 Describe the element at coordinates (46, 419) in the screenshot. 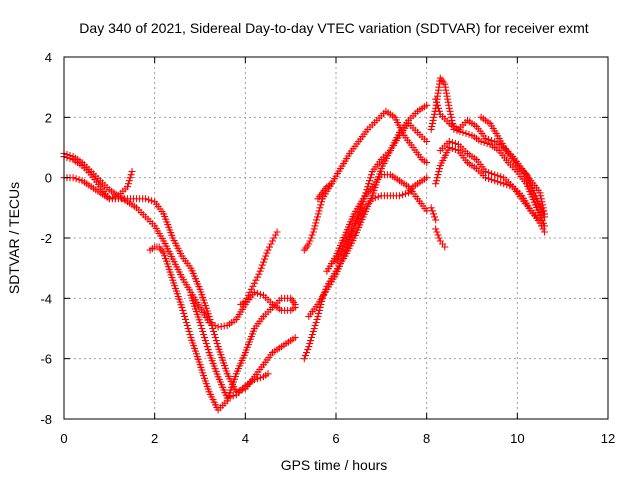

I see `y-tick-label: -8` at that location.